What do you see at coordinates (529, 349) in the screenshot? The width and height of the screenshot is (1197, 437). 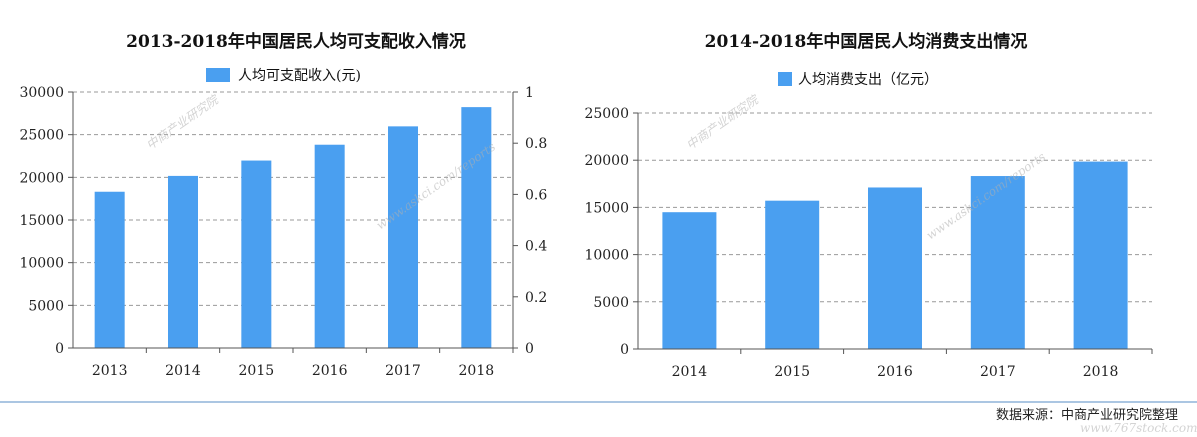 I see `y2-tick-label: 0` at bounding box center [529, 349].